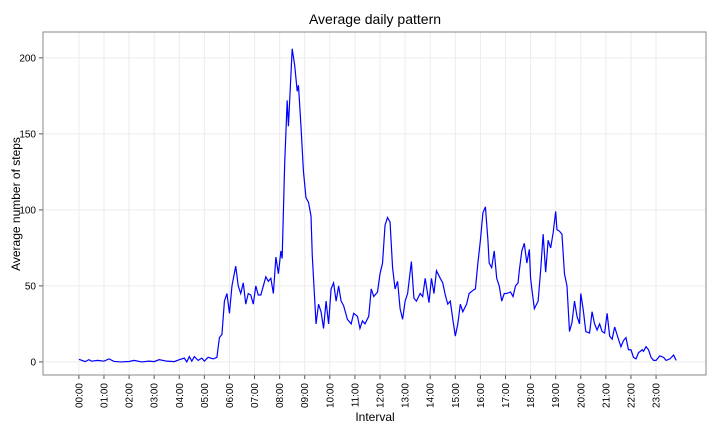 This screenshot has width=720, height=432. I want to click on y-tick-label: 0, so click(33, 362).